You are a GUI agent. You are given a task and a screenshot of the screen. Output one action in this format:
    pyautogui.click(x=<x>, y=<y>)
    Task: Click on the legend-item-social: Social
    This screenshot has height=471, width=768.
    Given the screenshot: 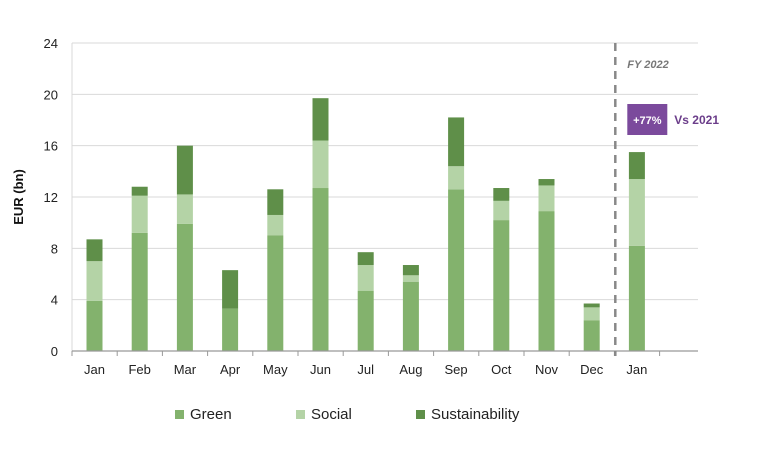 What is the action you would take?
    pyautogui.click(x=324, y=414)
    